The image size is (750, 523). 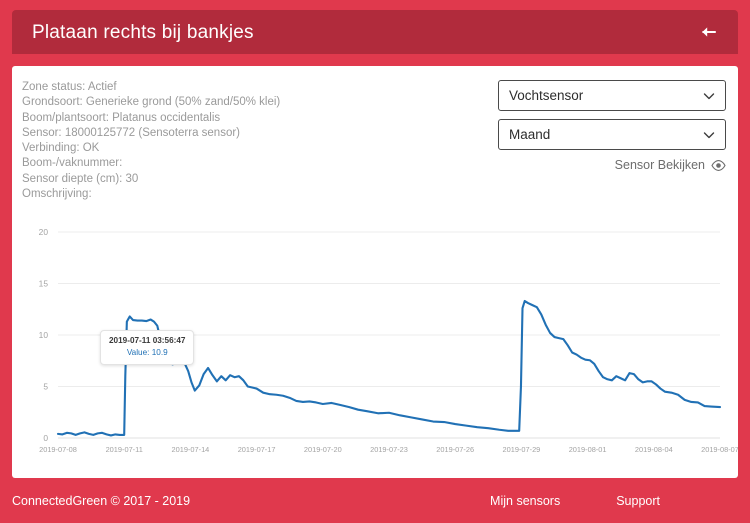 What do you see at coordinates (659, 165) in the screenshot?
I see `view-sensor-label: Sensor Bekijken` at bounding box center [659, 165].